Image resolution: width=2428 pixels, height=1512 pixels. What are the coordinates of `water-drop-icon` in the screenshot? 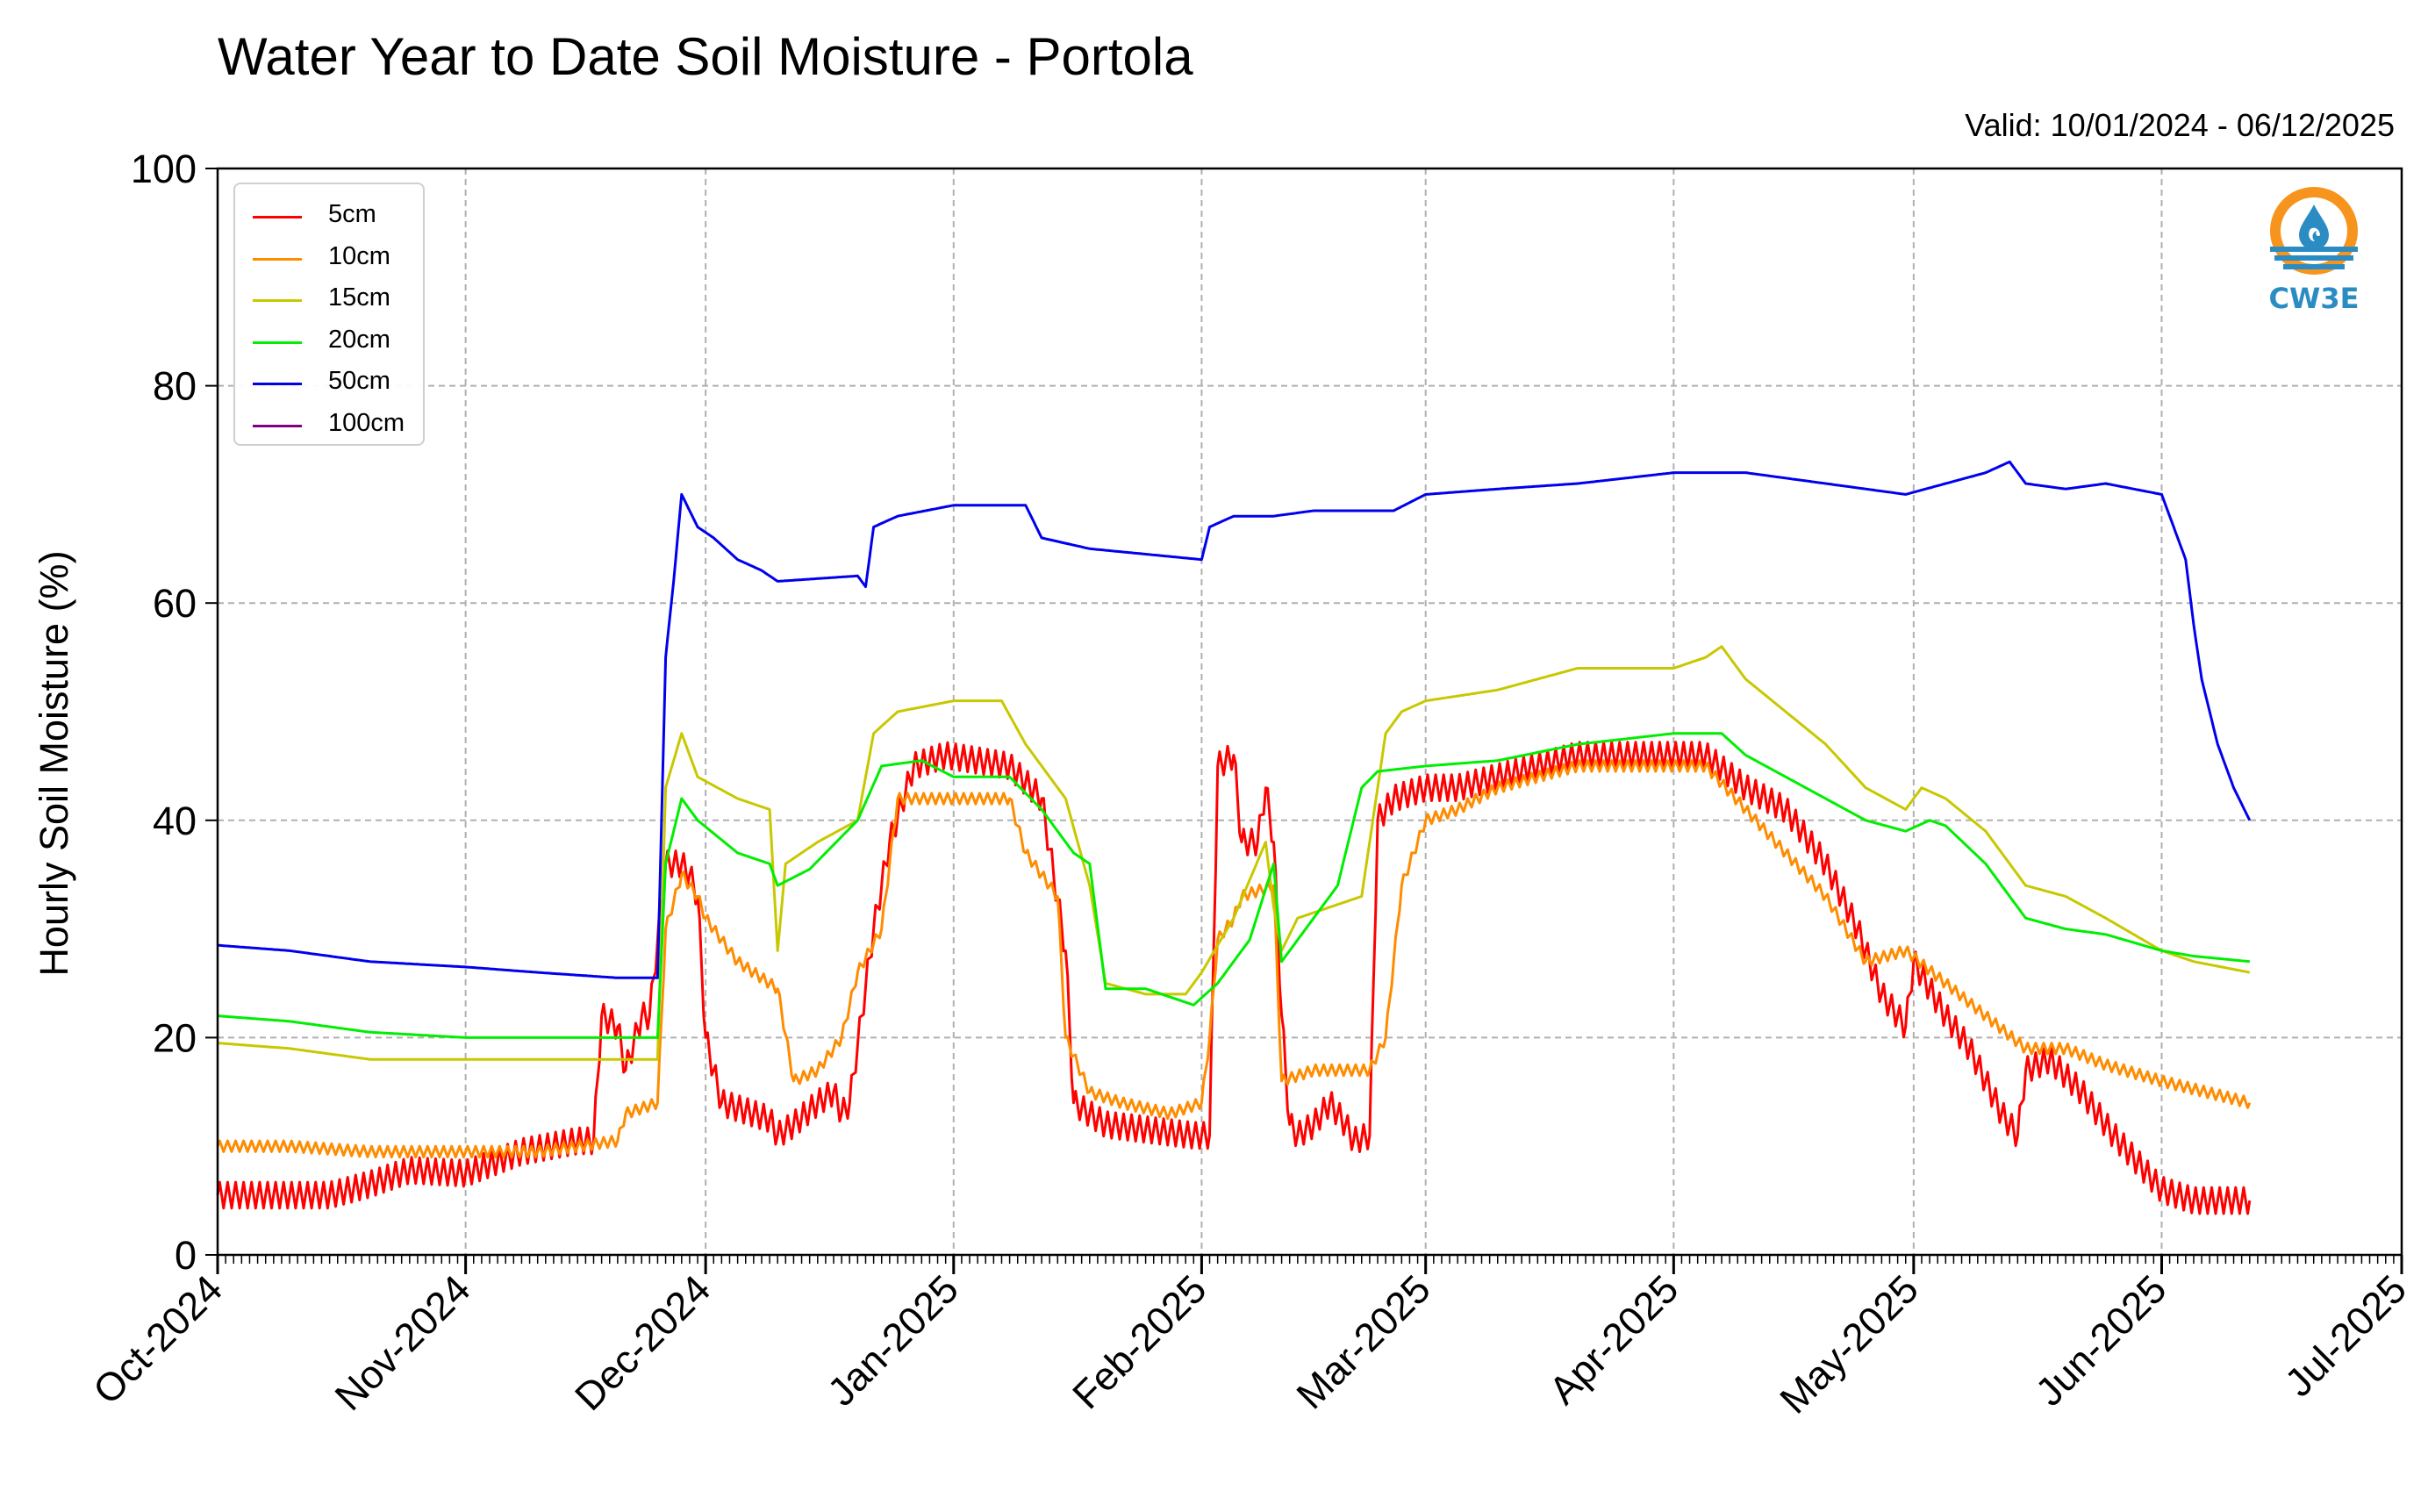 It's located at (2314, 231).